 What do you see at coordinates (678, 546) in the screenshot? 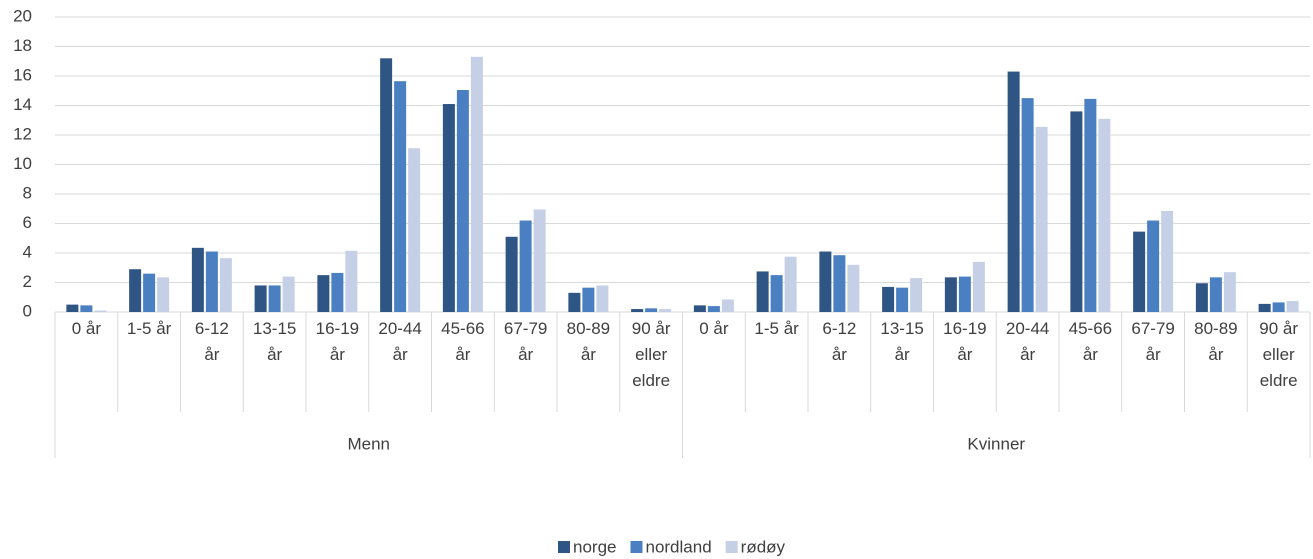
I see `legend-label: nordland` at bounding box center [678, 546].